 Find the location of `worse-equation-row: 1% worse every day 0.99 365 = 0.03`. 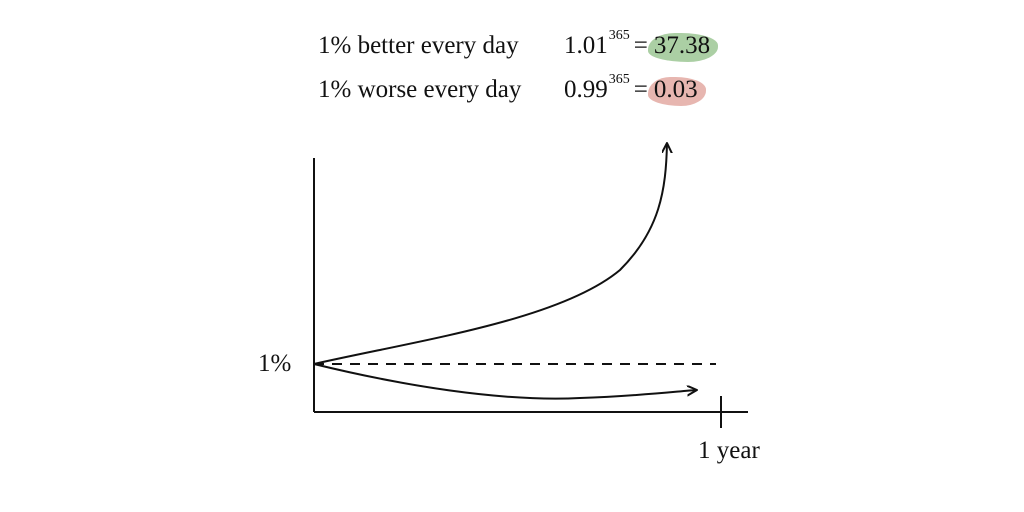

worse-equation-row: 1% worse every day 0.99 365 = 0.03 is located at coordinates (512, 94).